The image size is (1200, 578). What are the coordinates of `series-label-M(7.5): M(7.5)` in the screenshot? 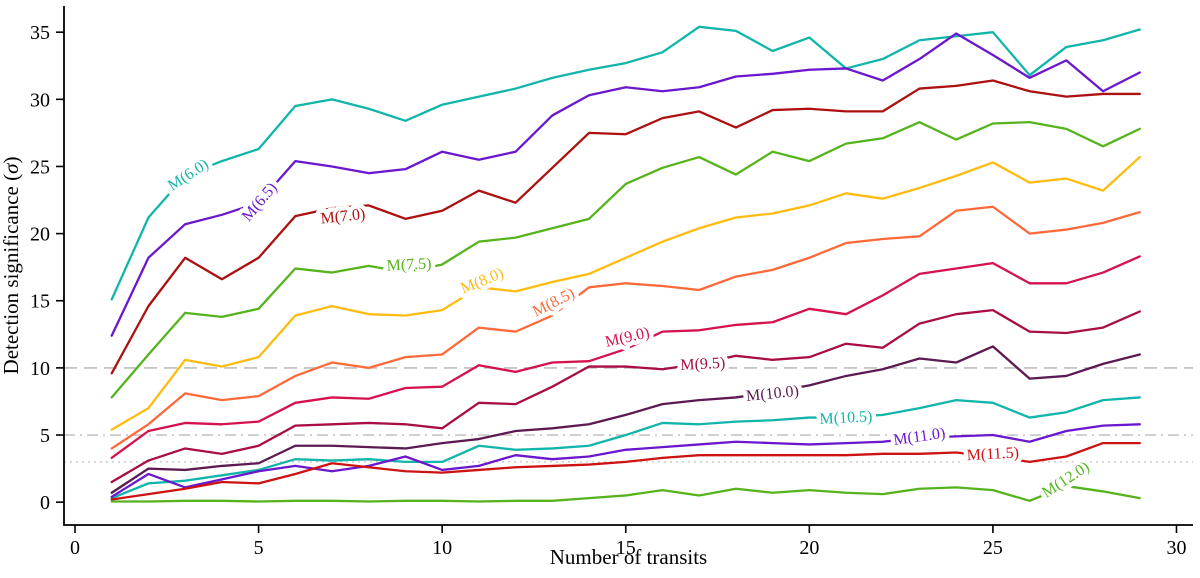 It's located at (409, 264).